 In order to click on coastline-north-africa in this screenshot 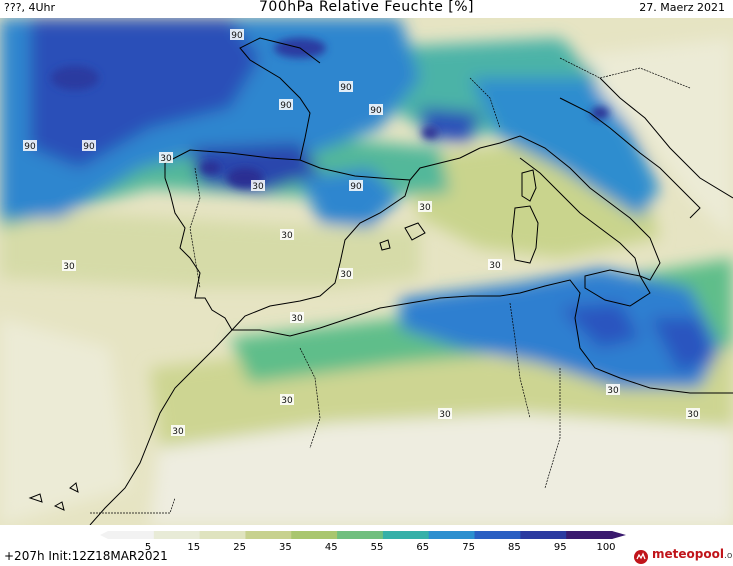, I will do `click(482, 336)`.